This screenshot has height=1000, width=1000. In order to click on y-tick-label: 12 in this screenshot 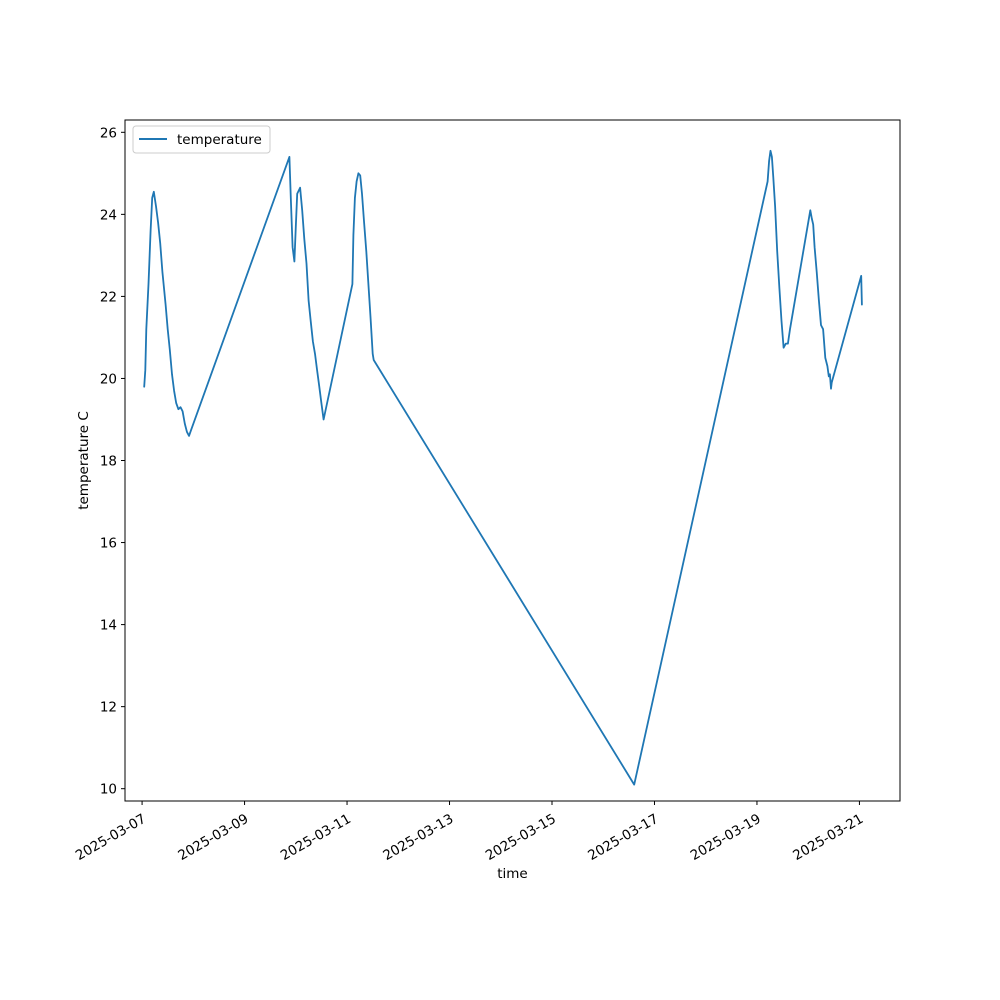, I will do `click(108, 708)`.